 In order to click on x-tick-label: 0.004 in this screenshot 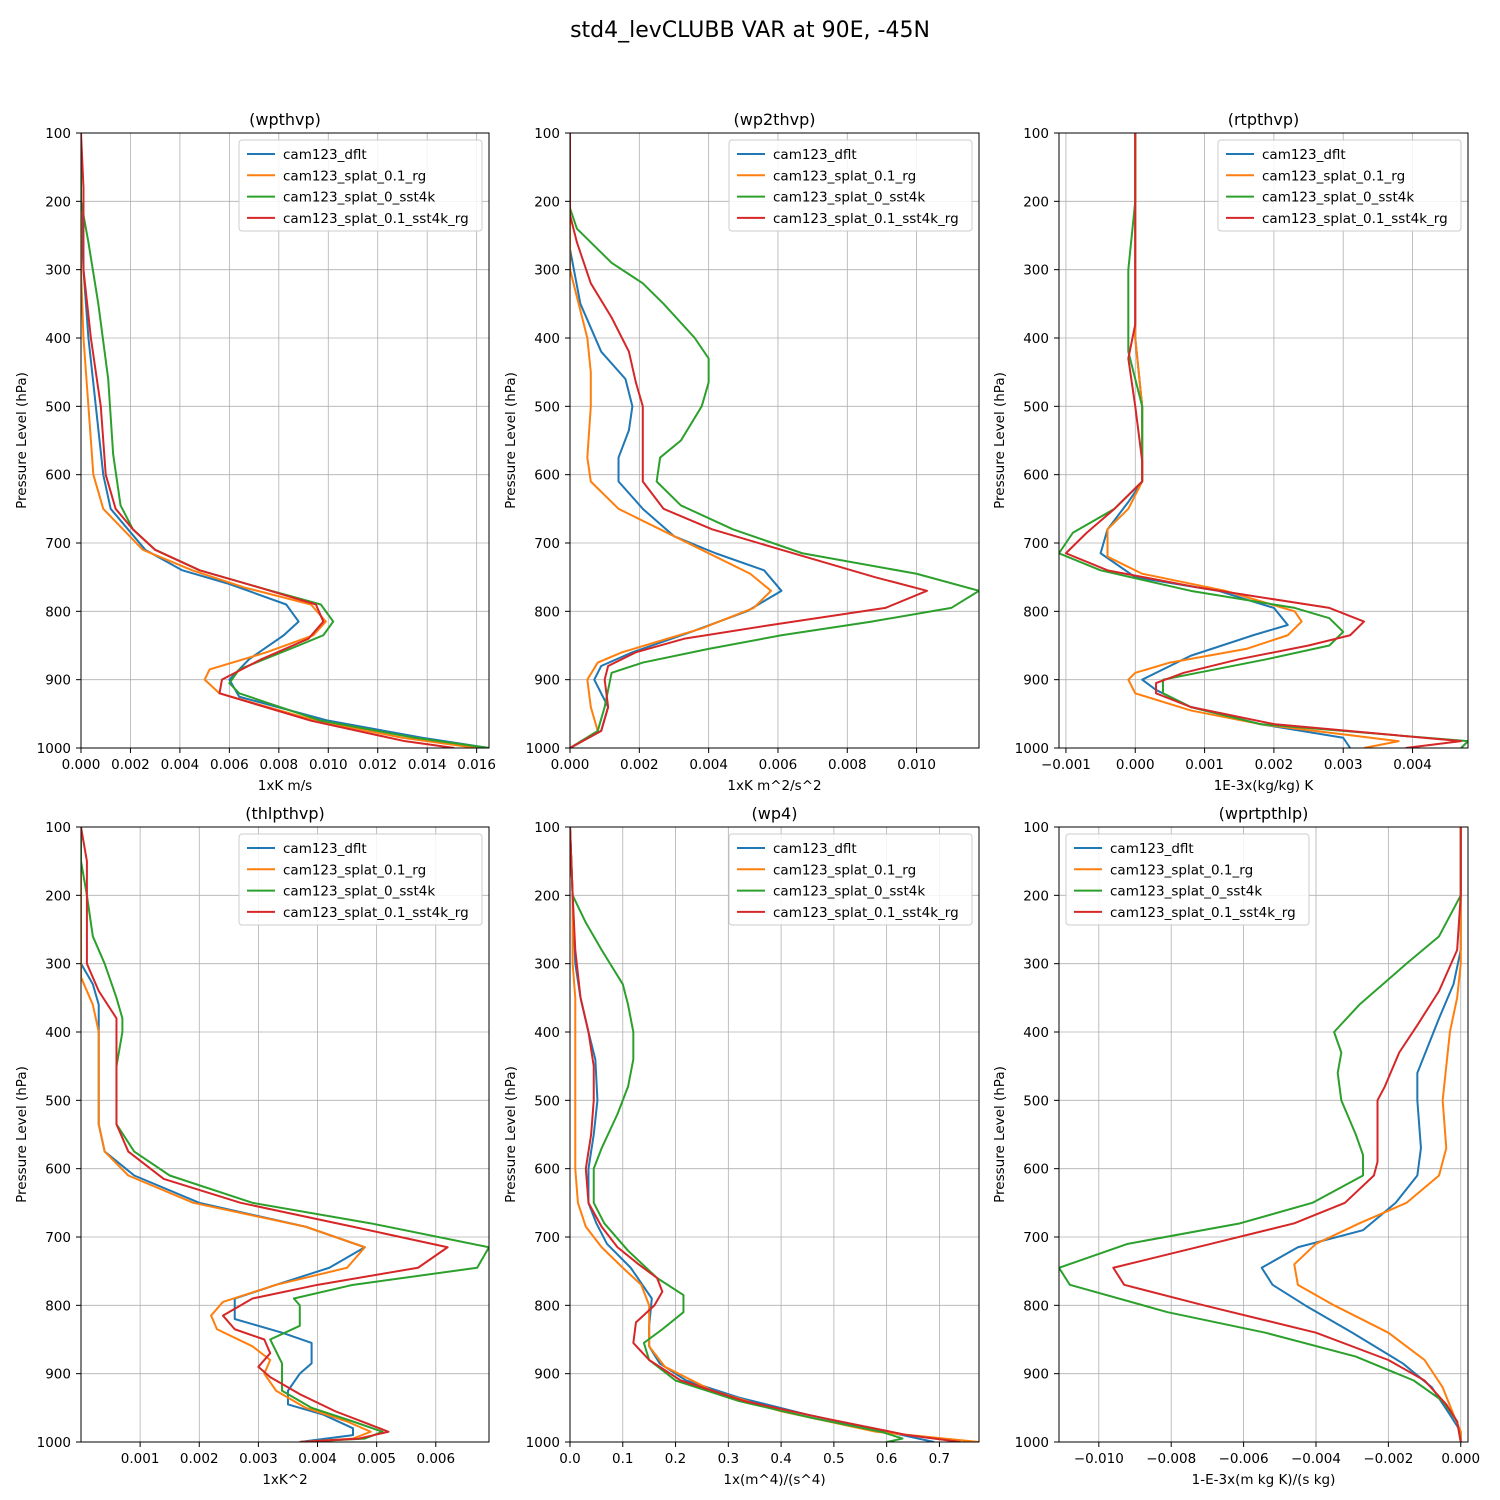, I will do `click(180, 765)`.